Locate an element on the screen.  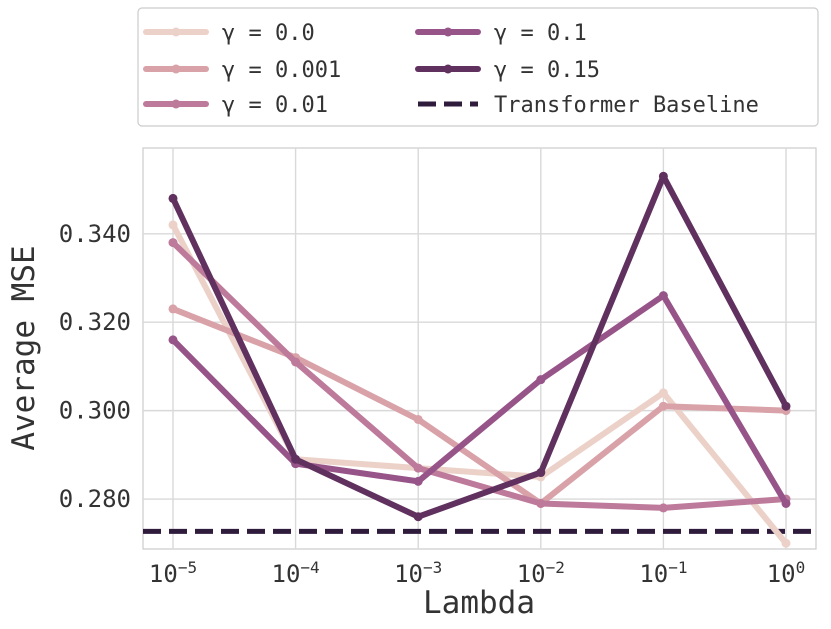
y-tick-label: 0.280 is located at coordinates (95, 499).